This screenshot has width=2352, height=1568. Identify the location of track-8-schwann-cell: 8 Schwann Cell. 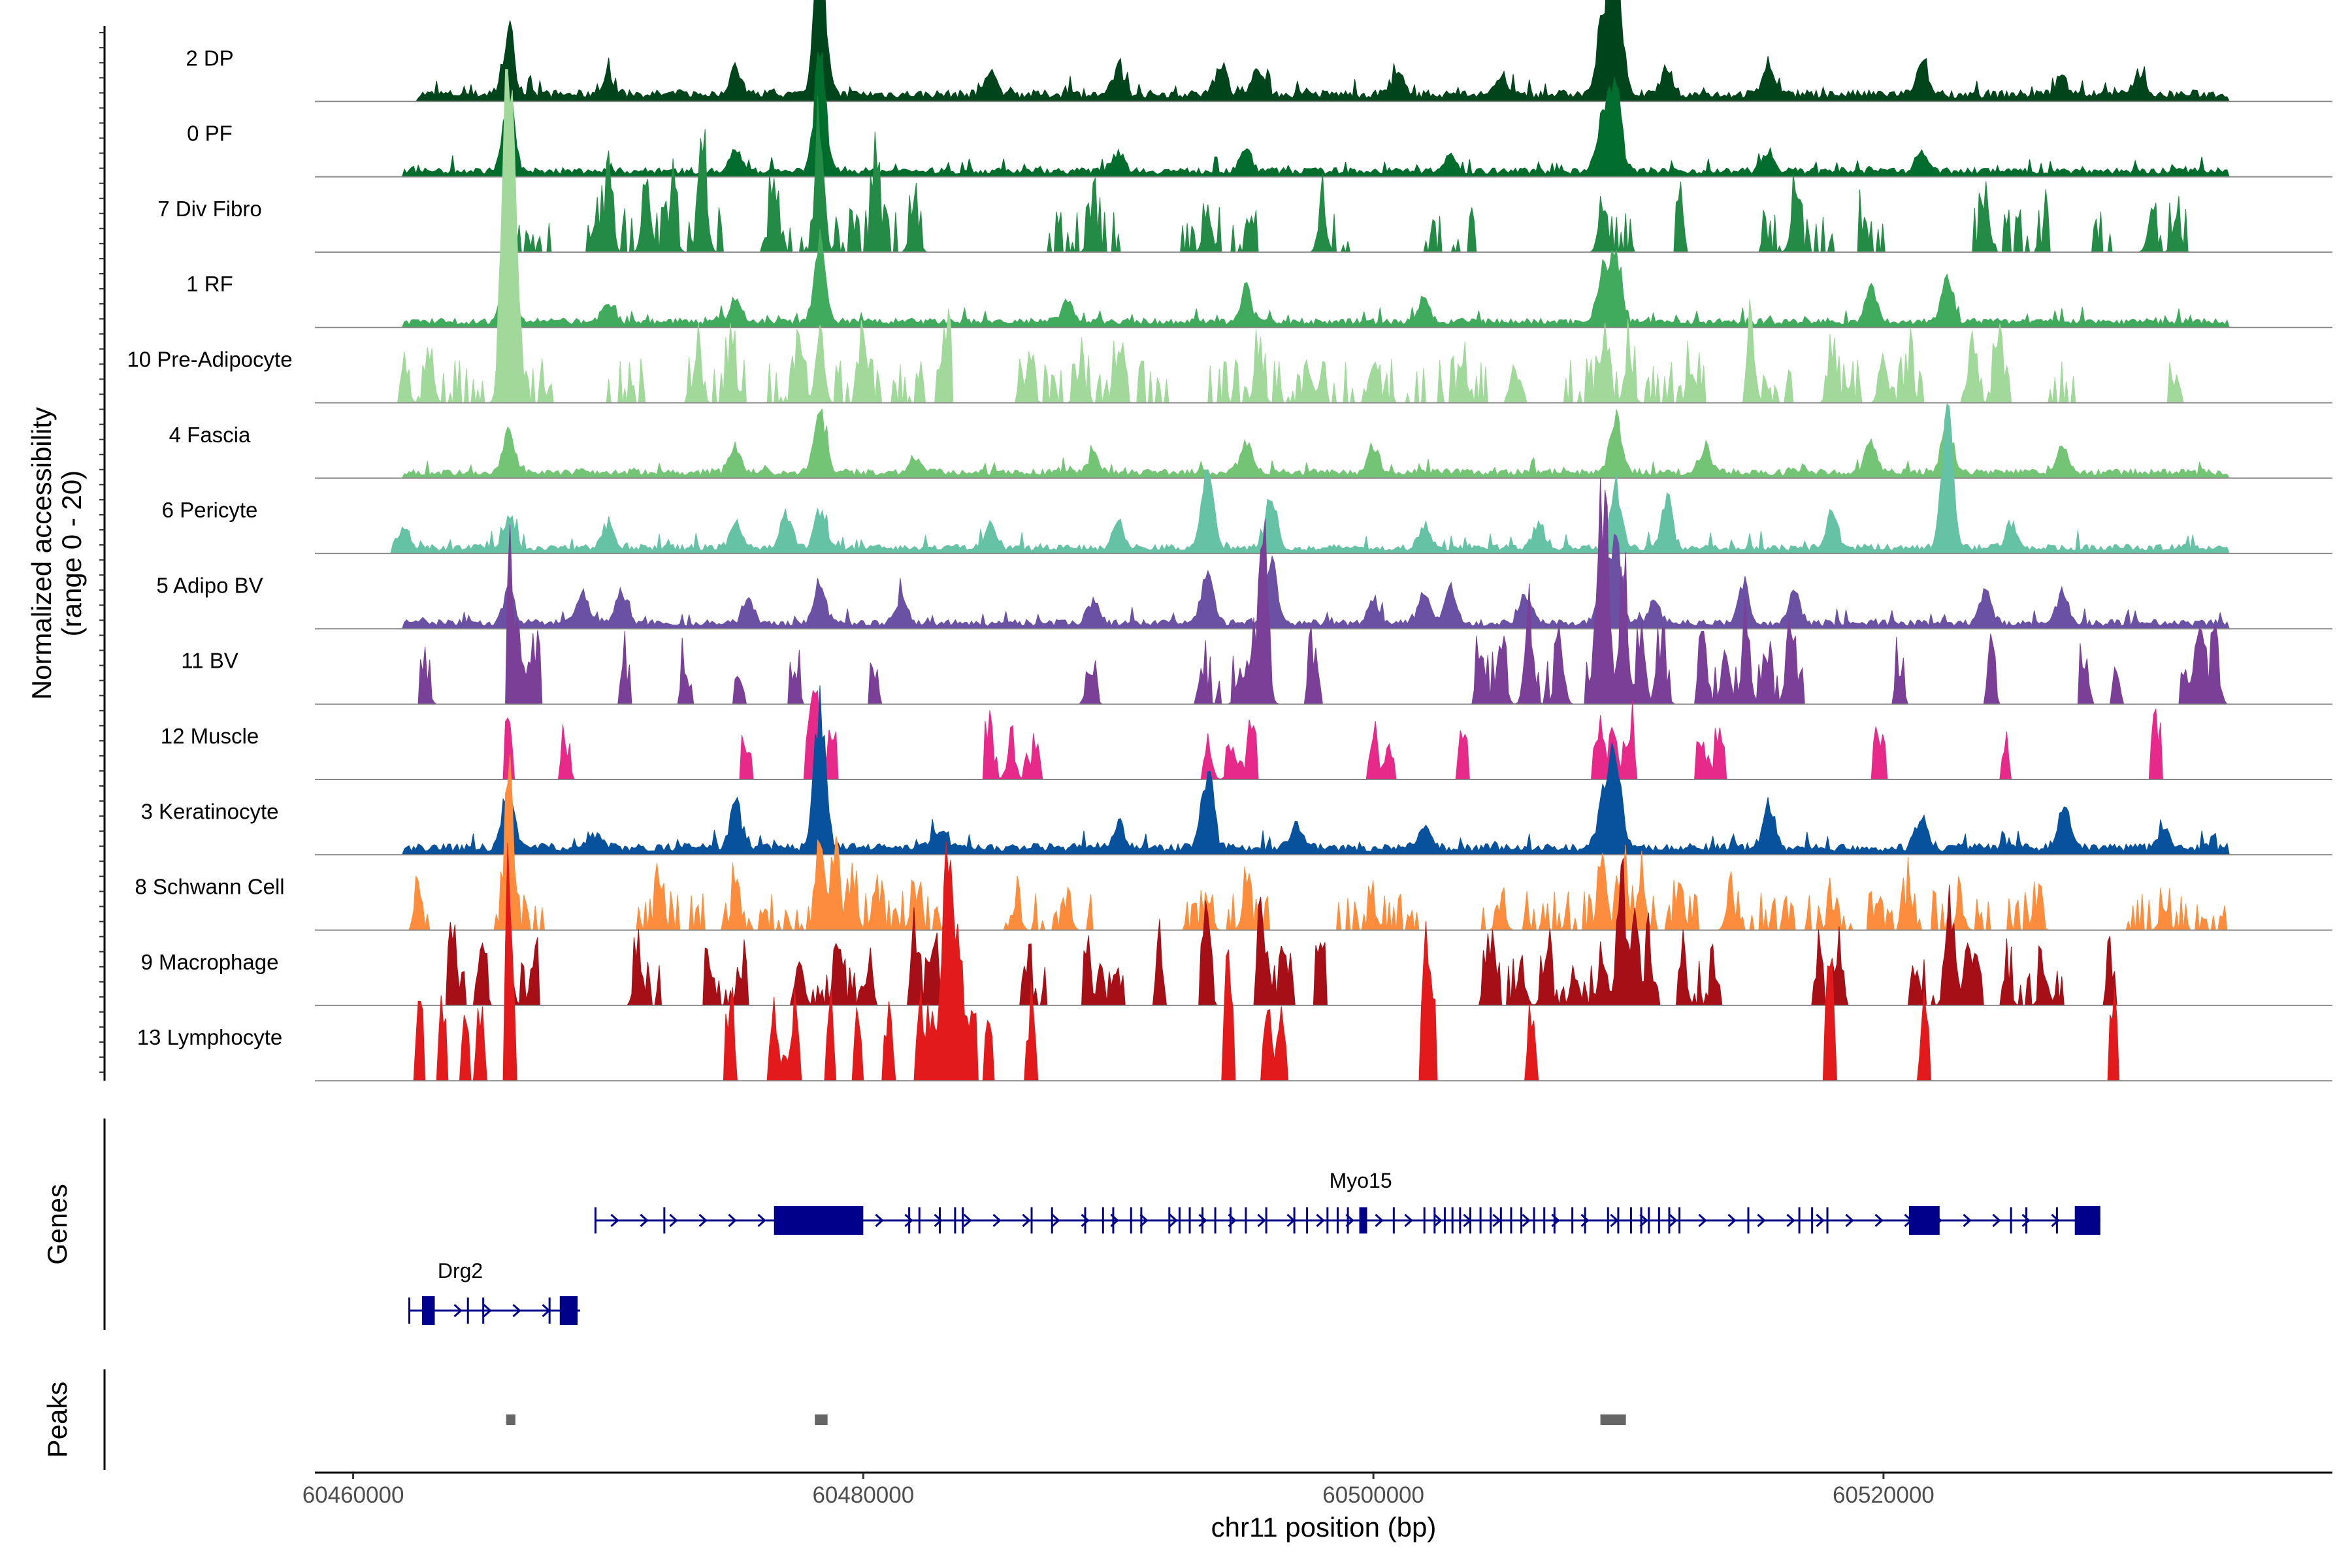
(1233, 843).